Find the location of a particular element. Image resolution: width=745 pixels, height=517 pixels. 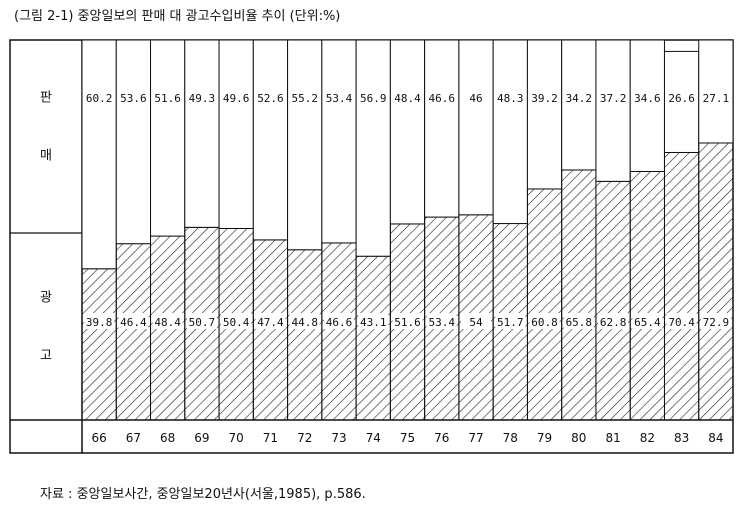

x-tick-label: 81 is located at coordinates (612, 438).